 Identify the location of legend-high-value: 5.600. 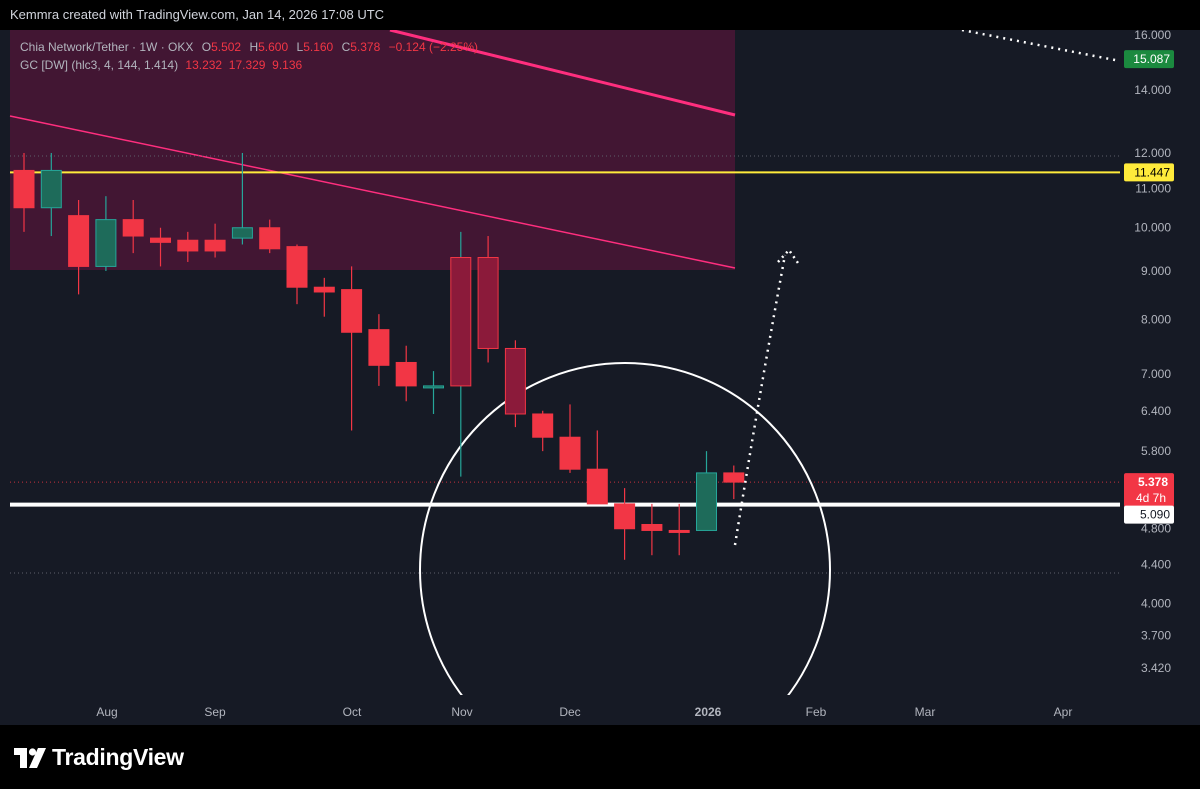
(273, 47).